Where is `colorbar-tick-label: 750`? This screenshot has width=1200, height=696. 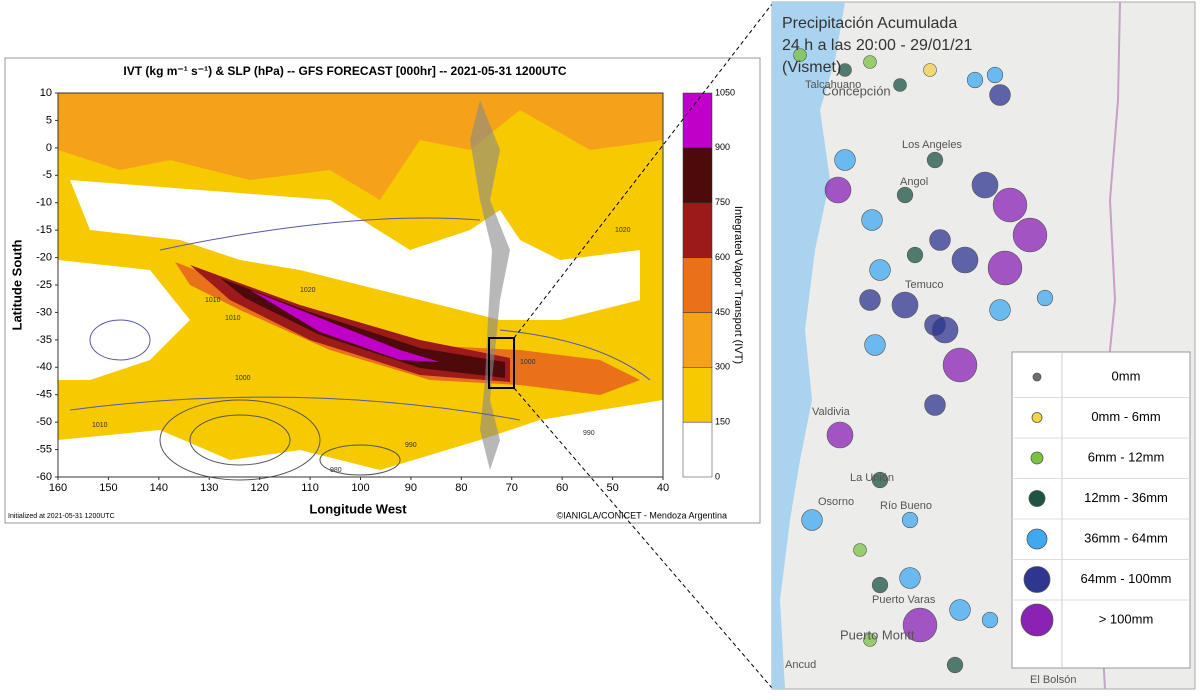 colorbar-tick-label: 750 is located at coordinates (722, 202).